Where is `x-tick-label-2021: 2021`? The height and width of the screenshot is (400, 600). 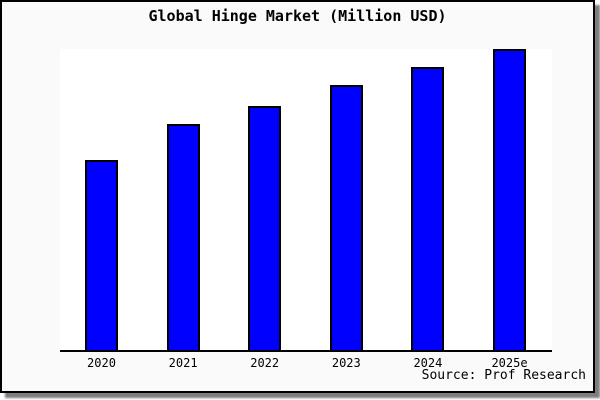
x-tick-label-2021: 2021 is located at coordinates (183, 363).